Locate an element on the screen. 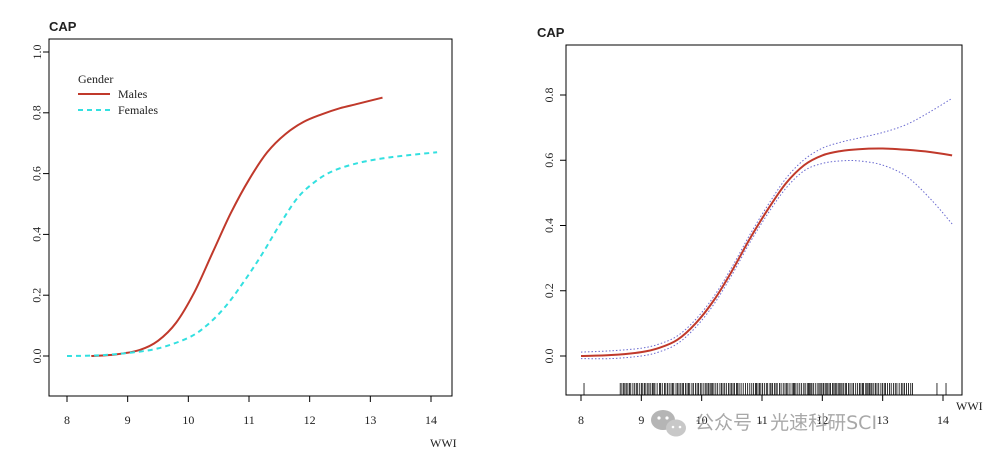 The width and height of the screenshot is (995, 461). legend: Gender Males Females is located at coordinates (118, 94).